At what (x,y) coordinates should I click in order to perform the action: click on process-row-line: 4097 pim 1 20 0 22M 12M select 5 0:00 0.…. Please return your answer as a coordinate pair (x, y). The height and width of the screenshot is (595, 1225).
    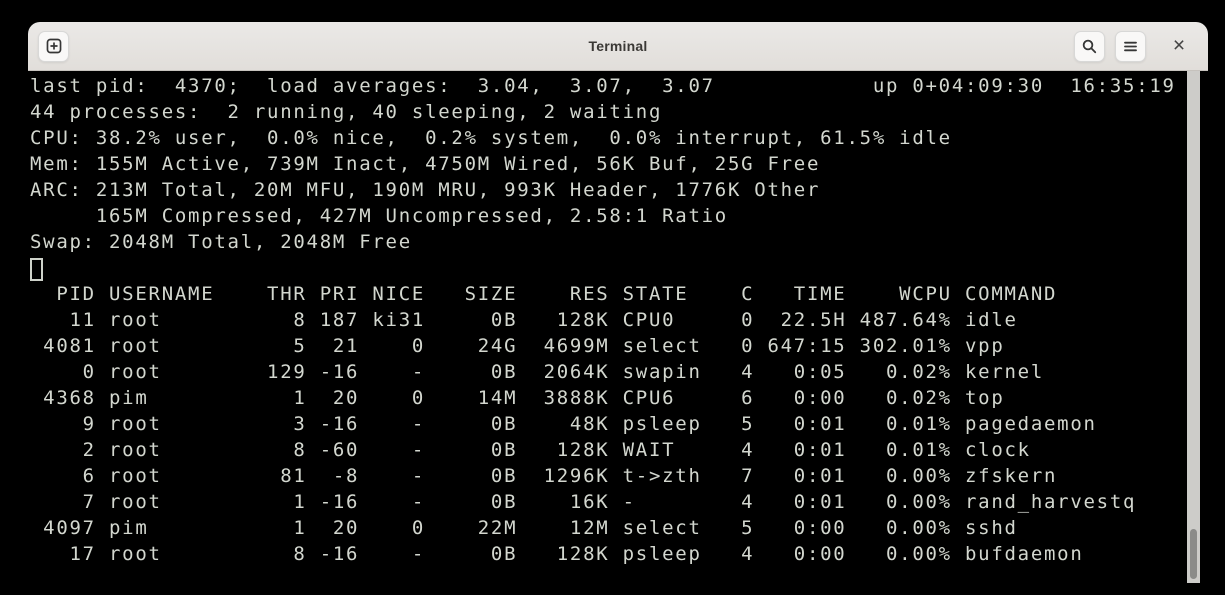
    Looking at the image, I should click on (524, 528).